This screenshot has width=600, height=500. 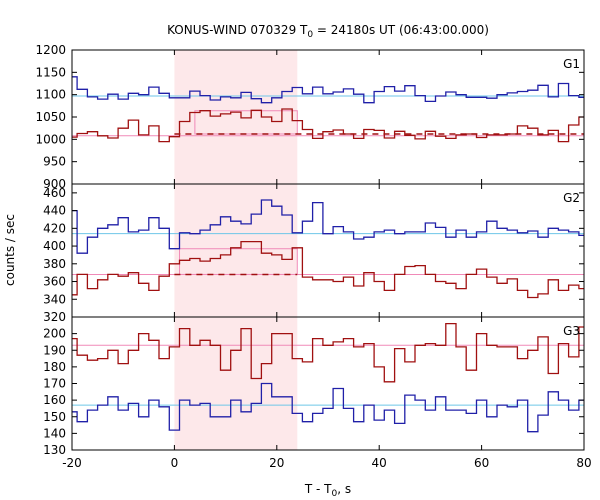 I want to click on x-tick-label: 60, so click(x=481, y=463).